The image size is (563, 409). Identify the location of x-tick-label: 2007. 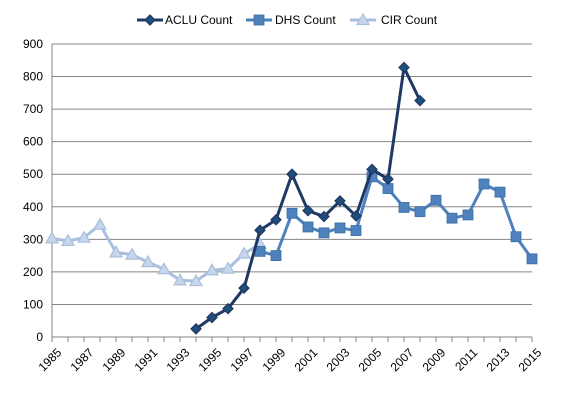
(402, 359).